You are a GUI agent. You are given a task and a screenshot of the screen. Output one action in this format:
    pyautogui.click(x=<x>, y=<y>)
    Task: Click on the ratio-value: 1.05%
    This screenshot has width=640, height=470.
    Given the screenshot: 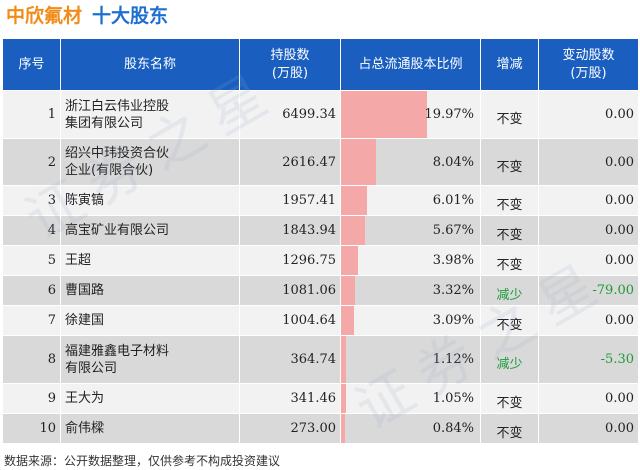 What is the action you would take?
    pyautogui.click(x=453, y=398)
    